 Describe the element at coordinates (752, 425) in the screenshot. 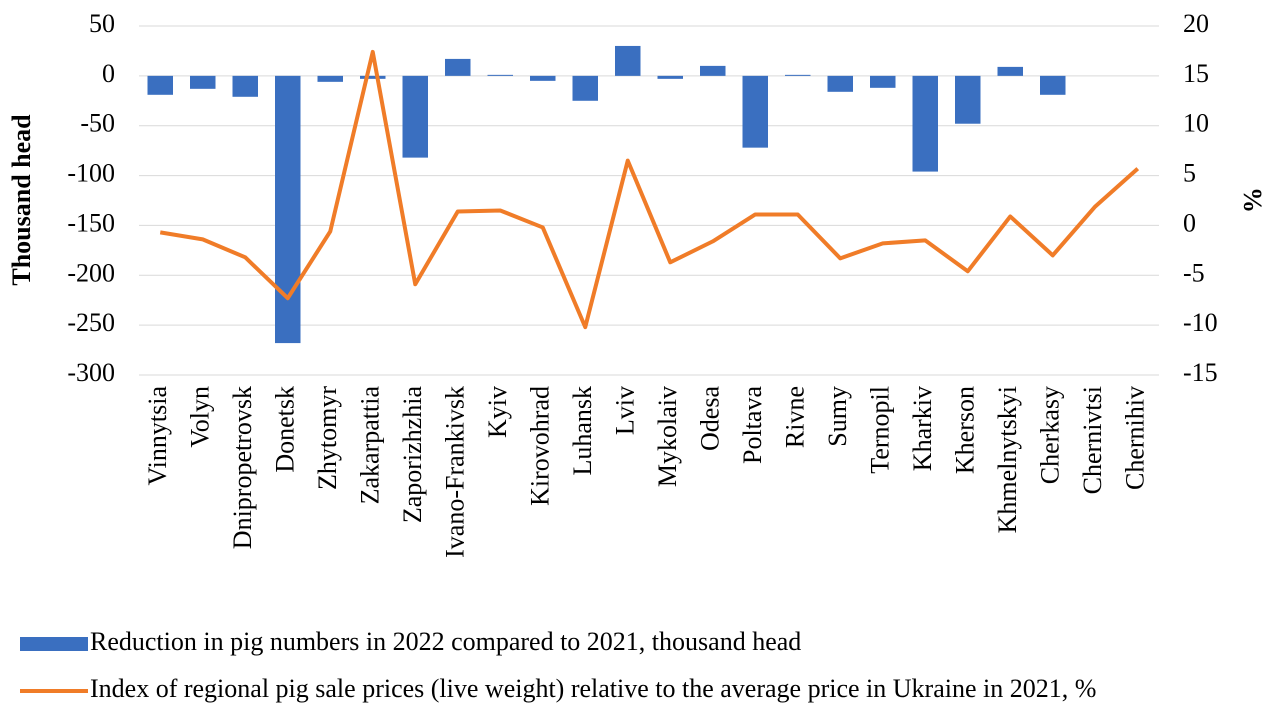

I see `x-tick-label: Poltava` at that location.